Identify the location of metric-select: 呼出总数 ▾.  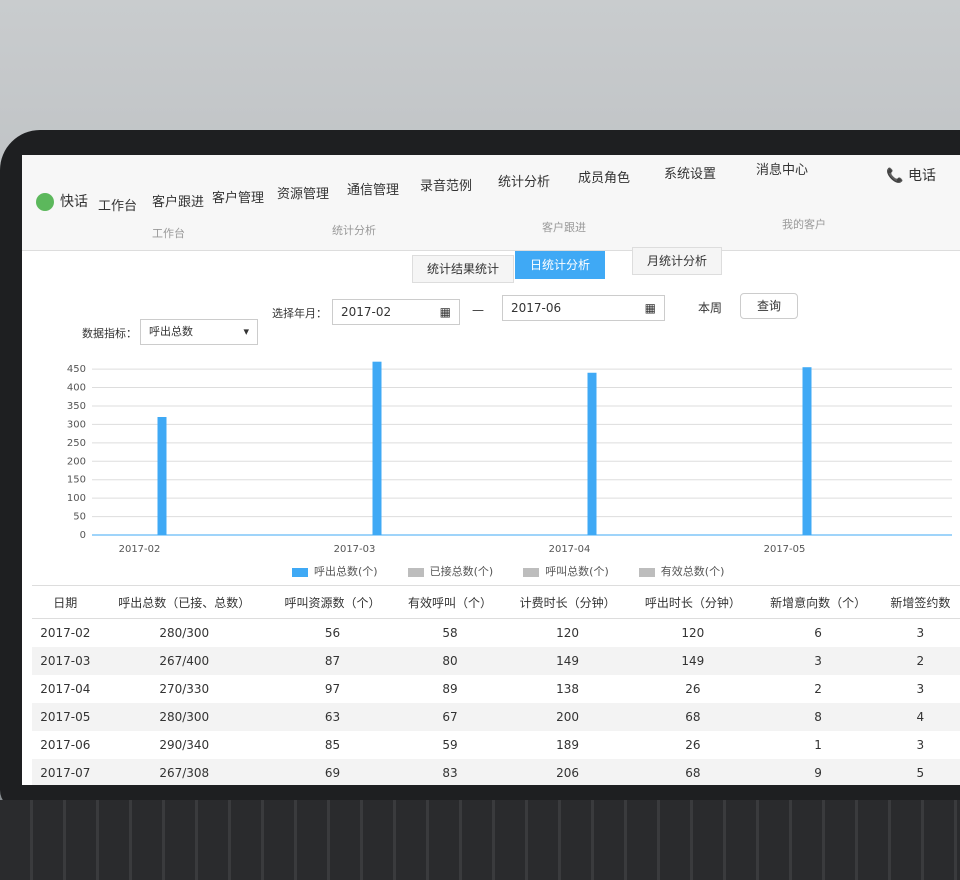
(199, 332).